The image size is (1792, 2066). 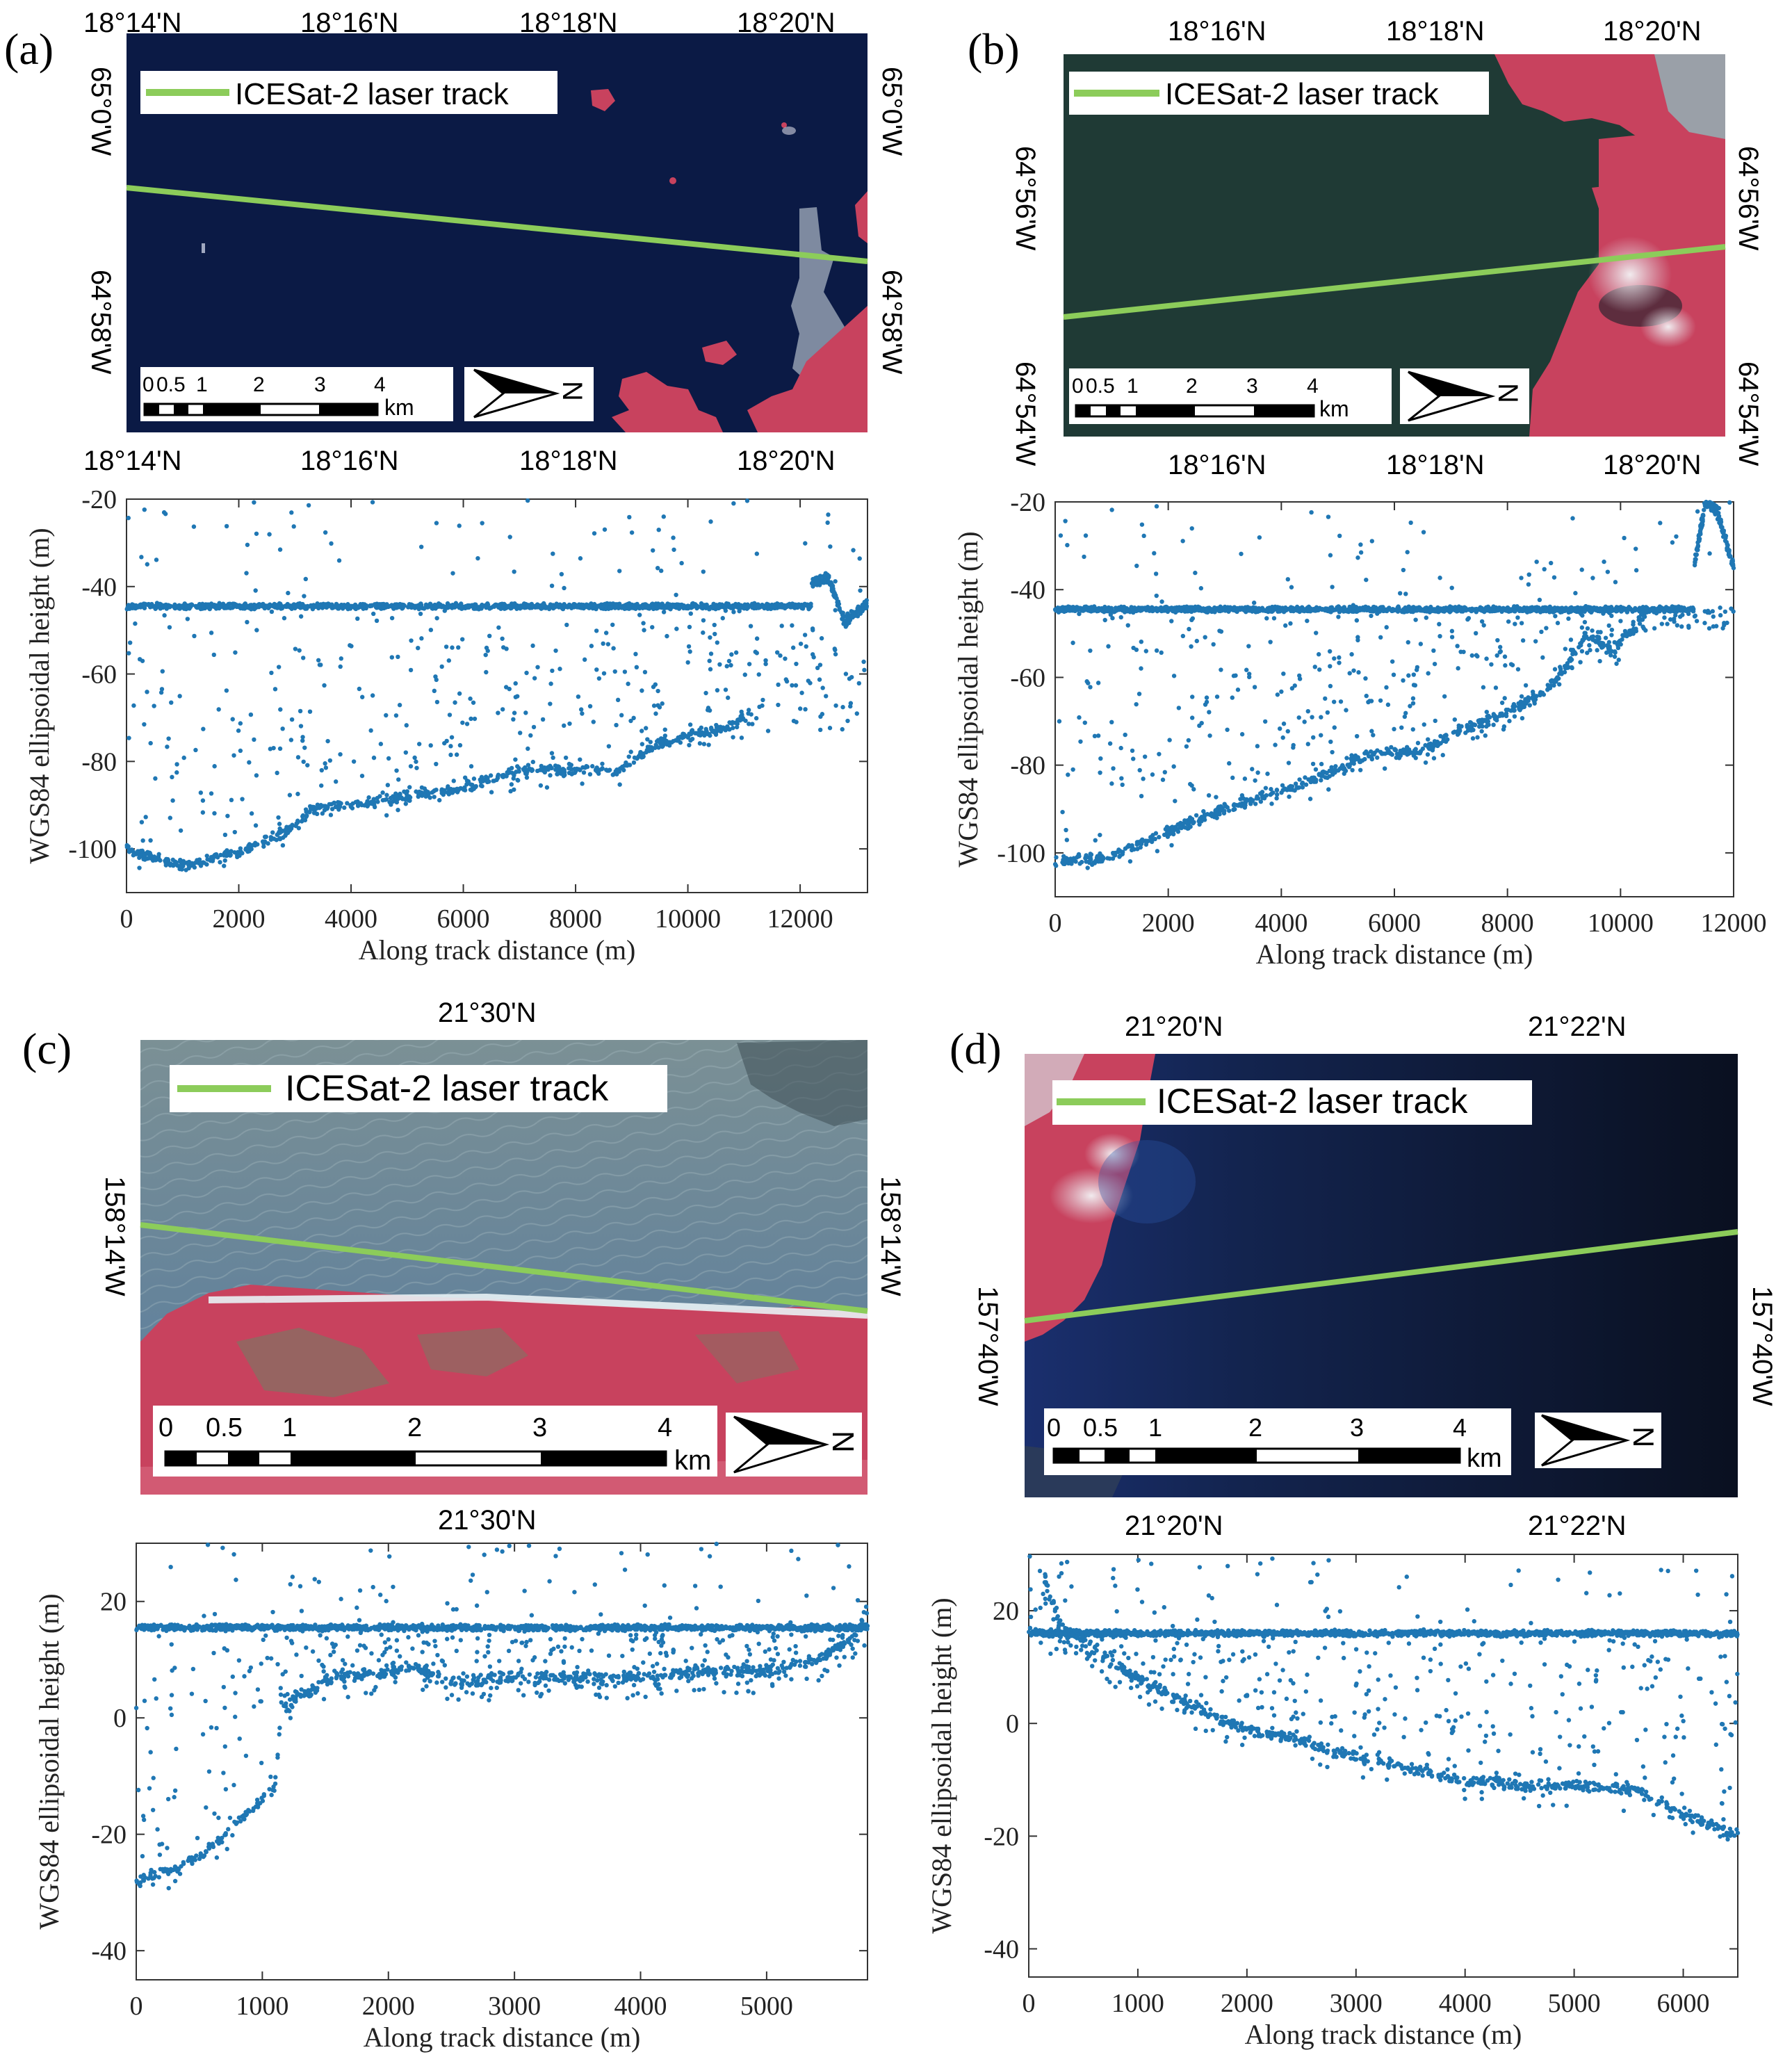 What do you see at coordinates (47, 1048) in the screenshot?
I see `panel-label-c: (c)` at bounding box center [47, 1048].